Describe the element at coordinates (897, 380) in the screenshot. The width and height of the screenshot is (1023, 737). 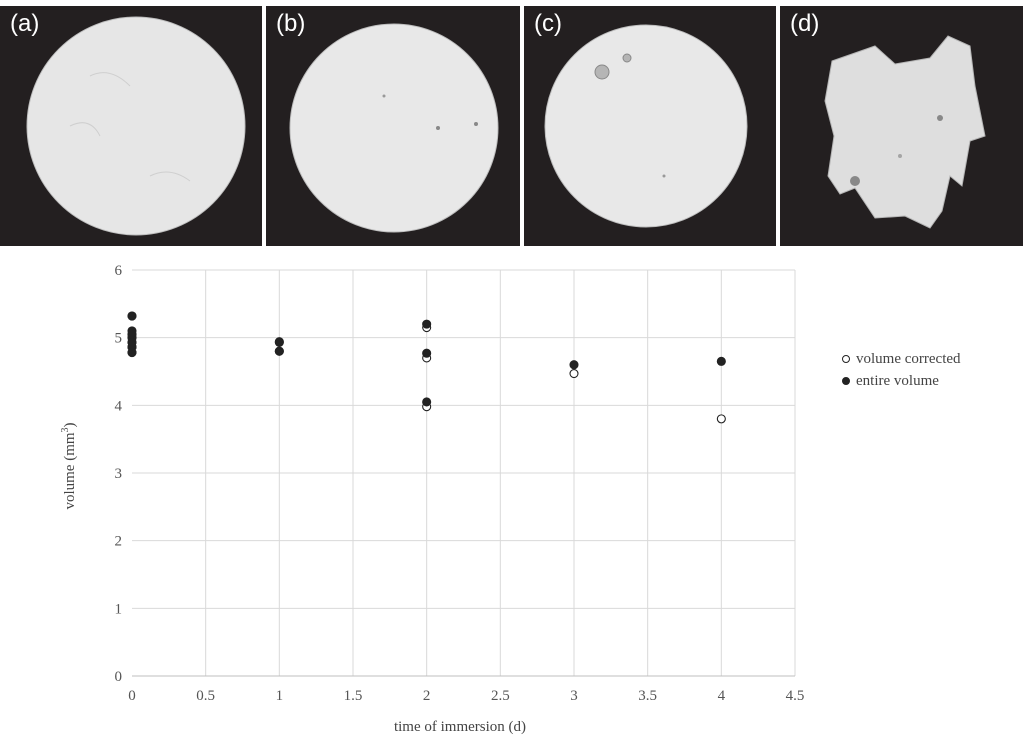
I see `legend-label: entire volume` at that location.